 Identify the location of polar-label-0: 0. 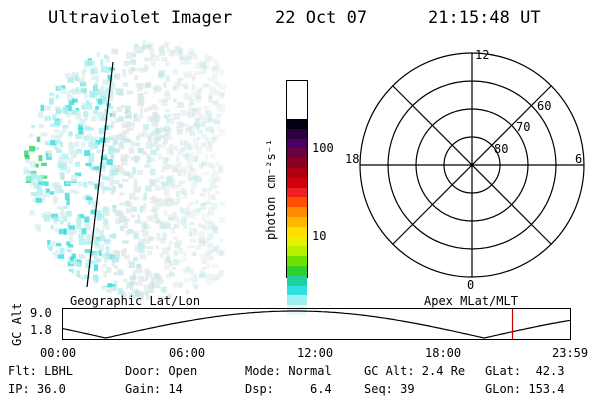
(470, 284).